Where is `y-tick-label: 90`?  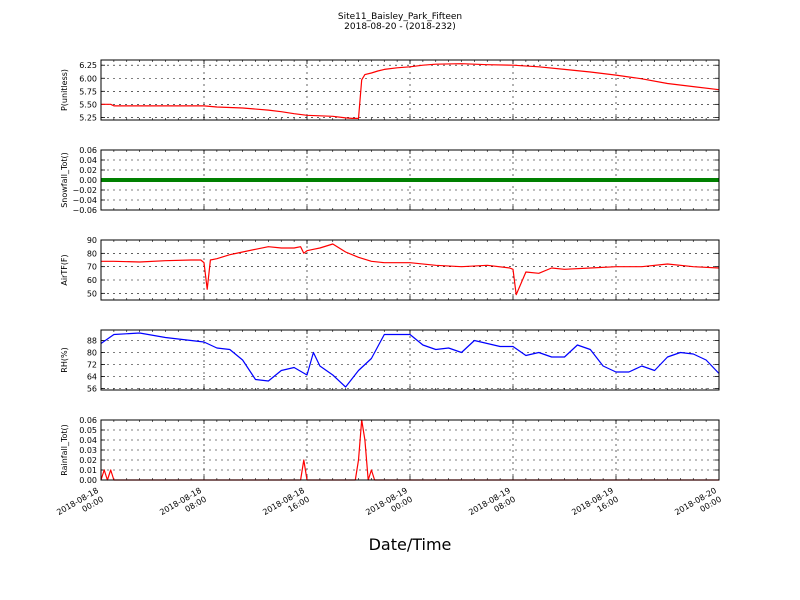 y-tick-label: 90 is located at coordinates (92, 240).